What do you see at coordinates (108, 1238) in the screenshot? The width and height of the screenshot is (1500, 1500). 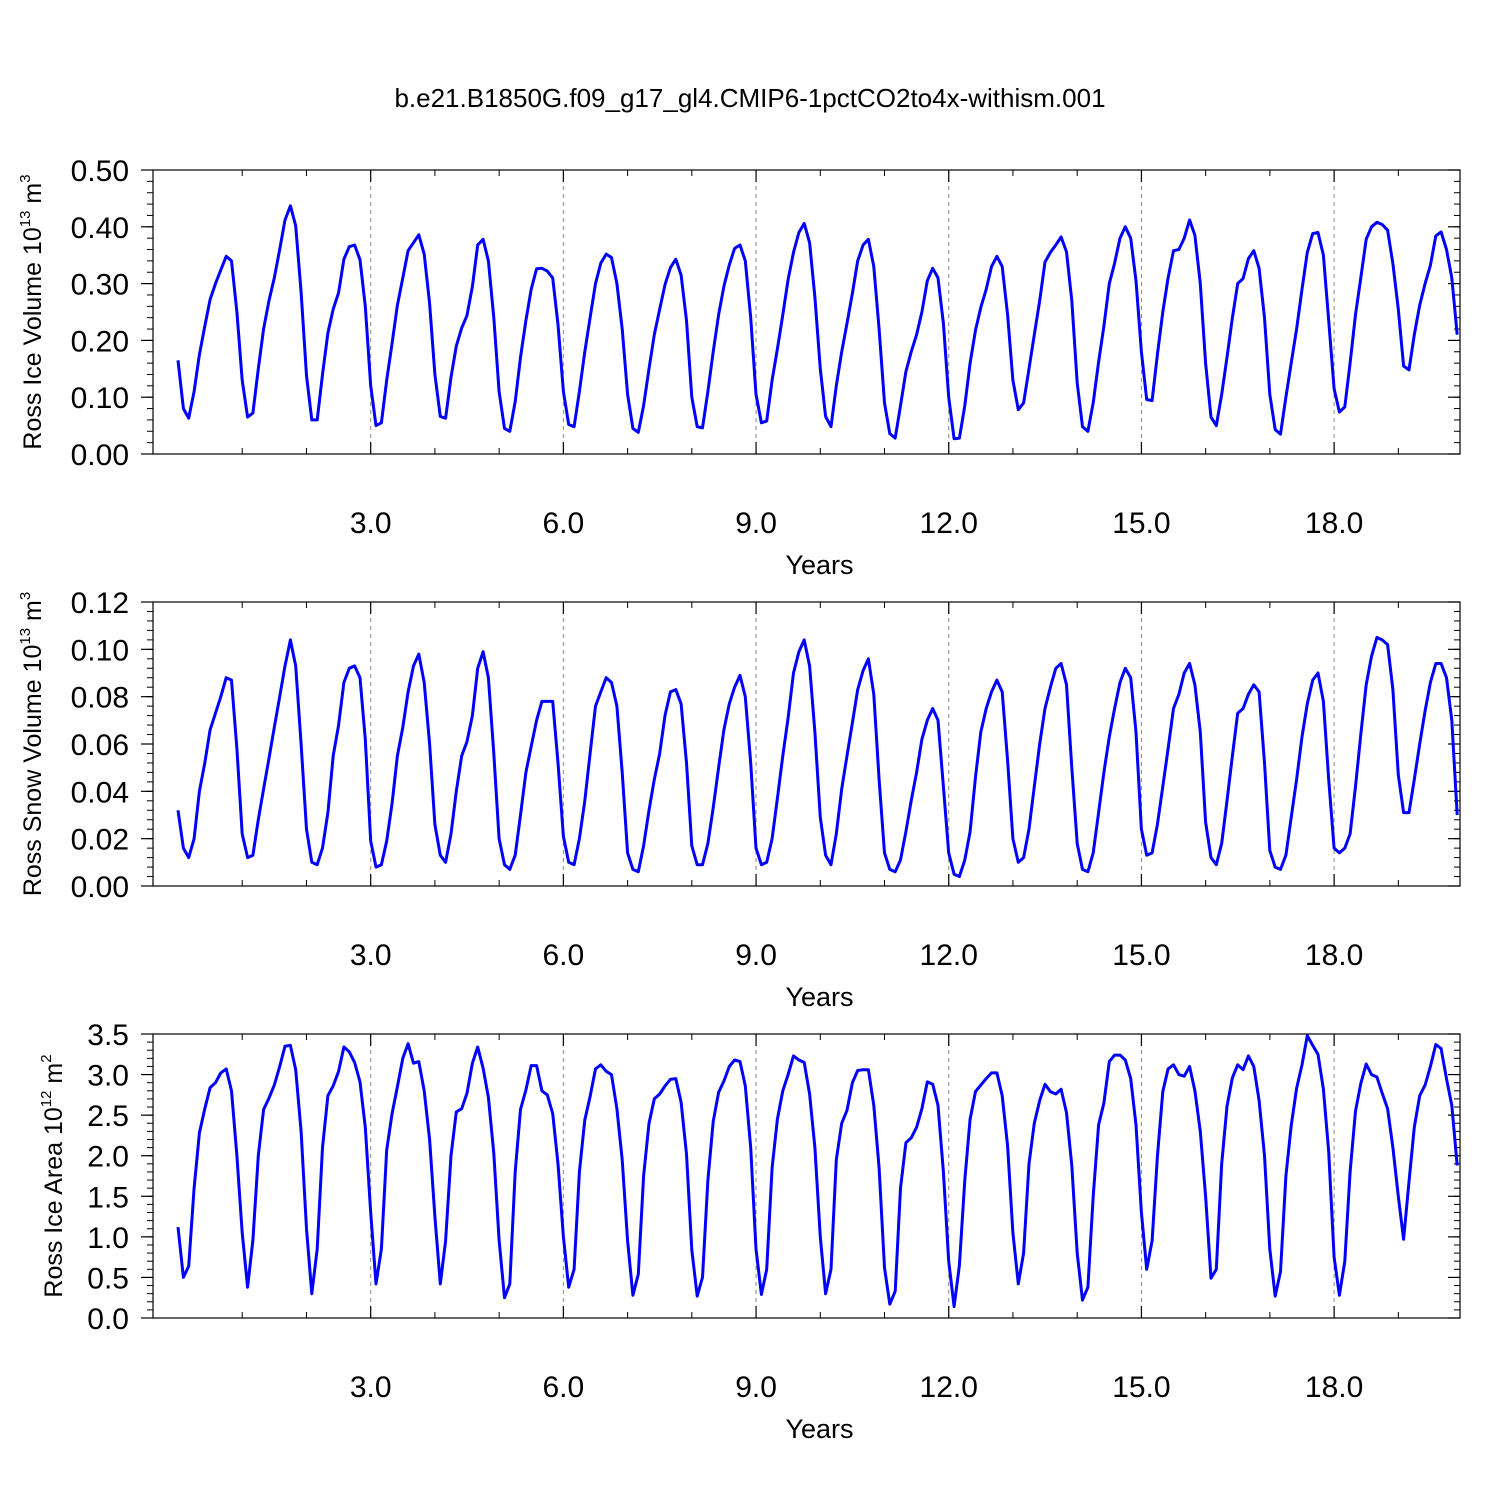 I see `y-tick-label: 1.0` at bounding box center [108, 1238].